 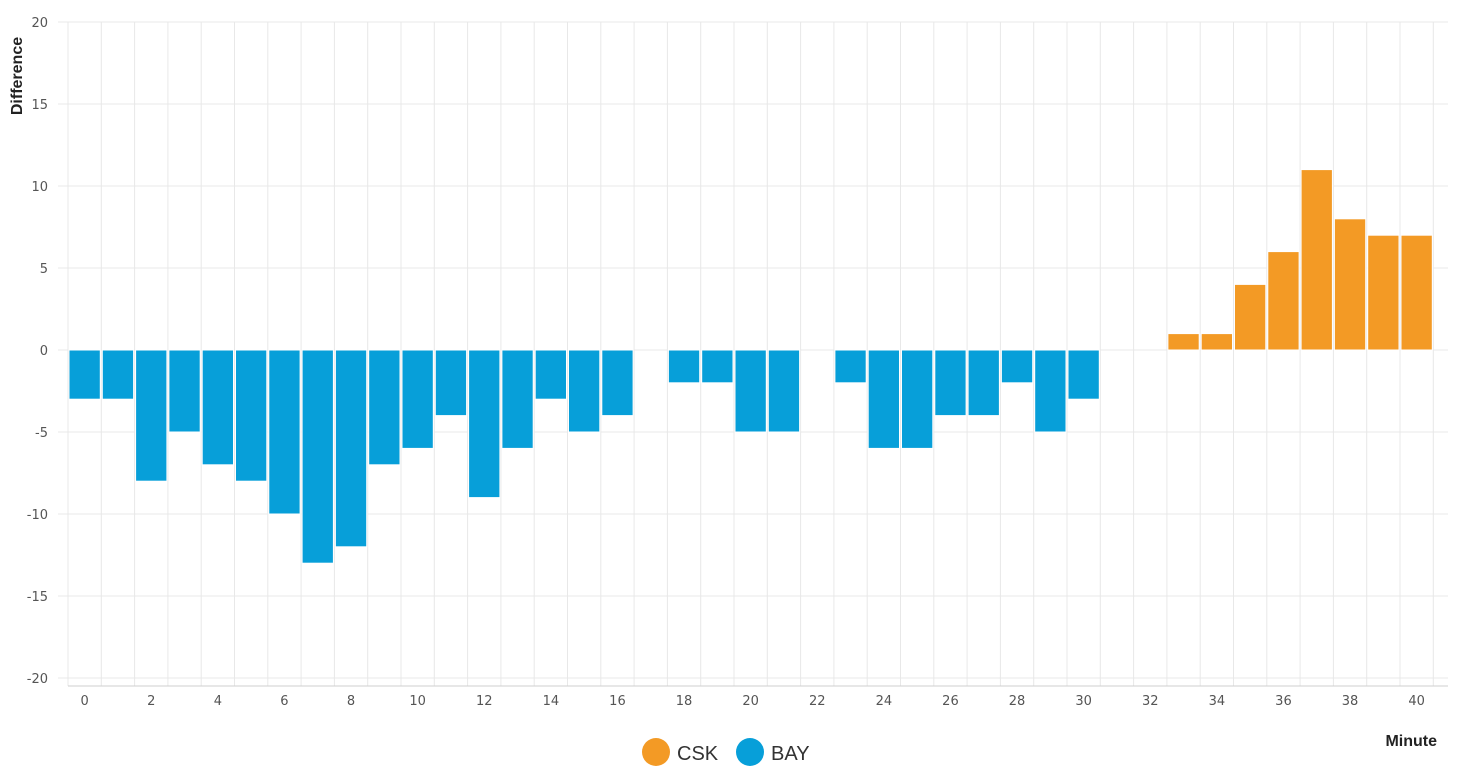 What do you see at coordinates (750, 752) in the screenshot?
I see `legend-swatch-bay` at bounding box center [750, 752].